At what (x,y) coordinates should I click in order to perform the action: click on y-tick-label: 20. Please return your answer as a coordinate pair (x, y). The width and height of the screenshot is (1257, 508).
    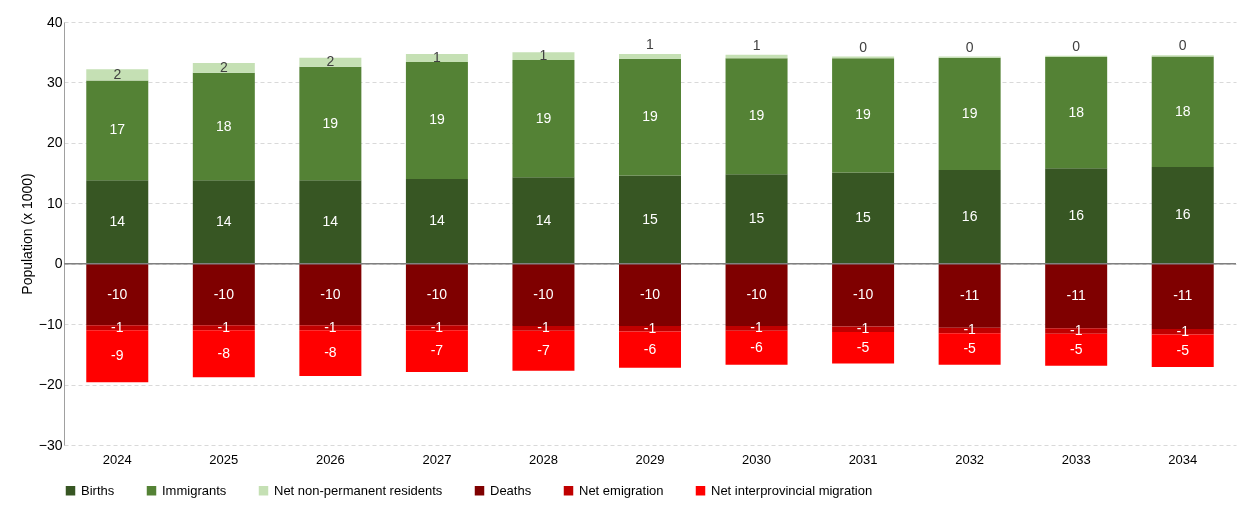
    Looking at the image, I should click on (54, 142).